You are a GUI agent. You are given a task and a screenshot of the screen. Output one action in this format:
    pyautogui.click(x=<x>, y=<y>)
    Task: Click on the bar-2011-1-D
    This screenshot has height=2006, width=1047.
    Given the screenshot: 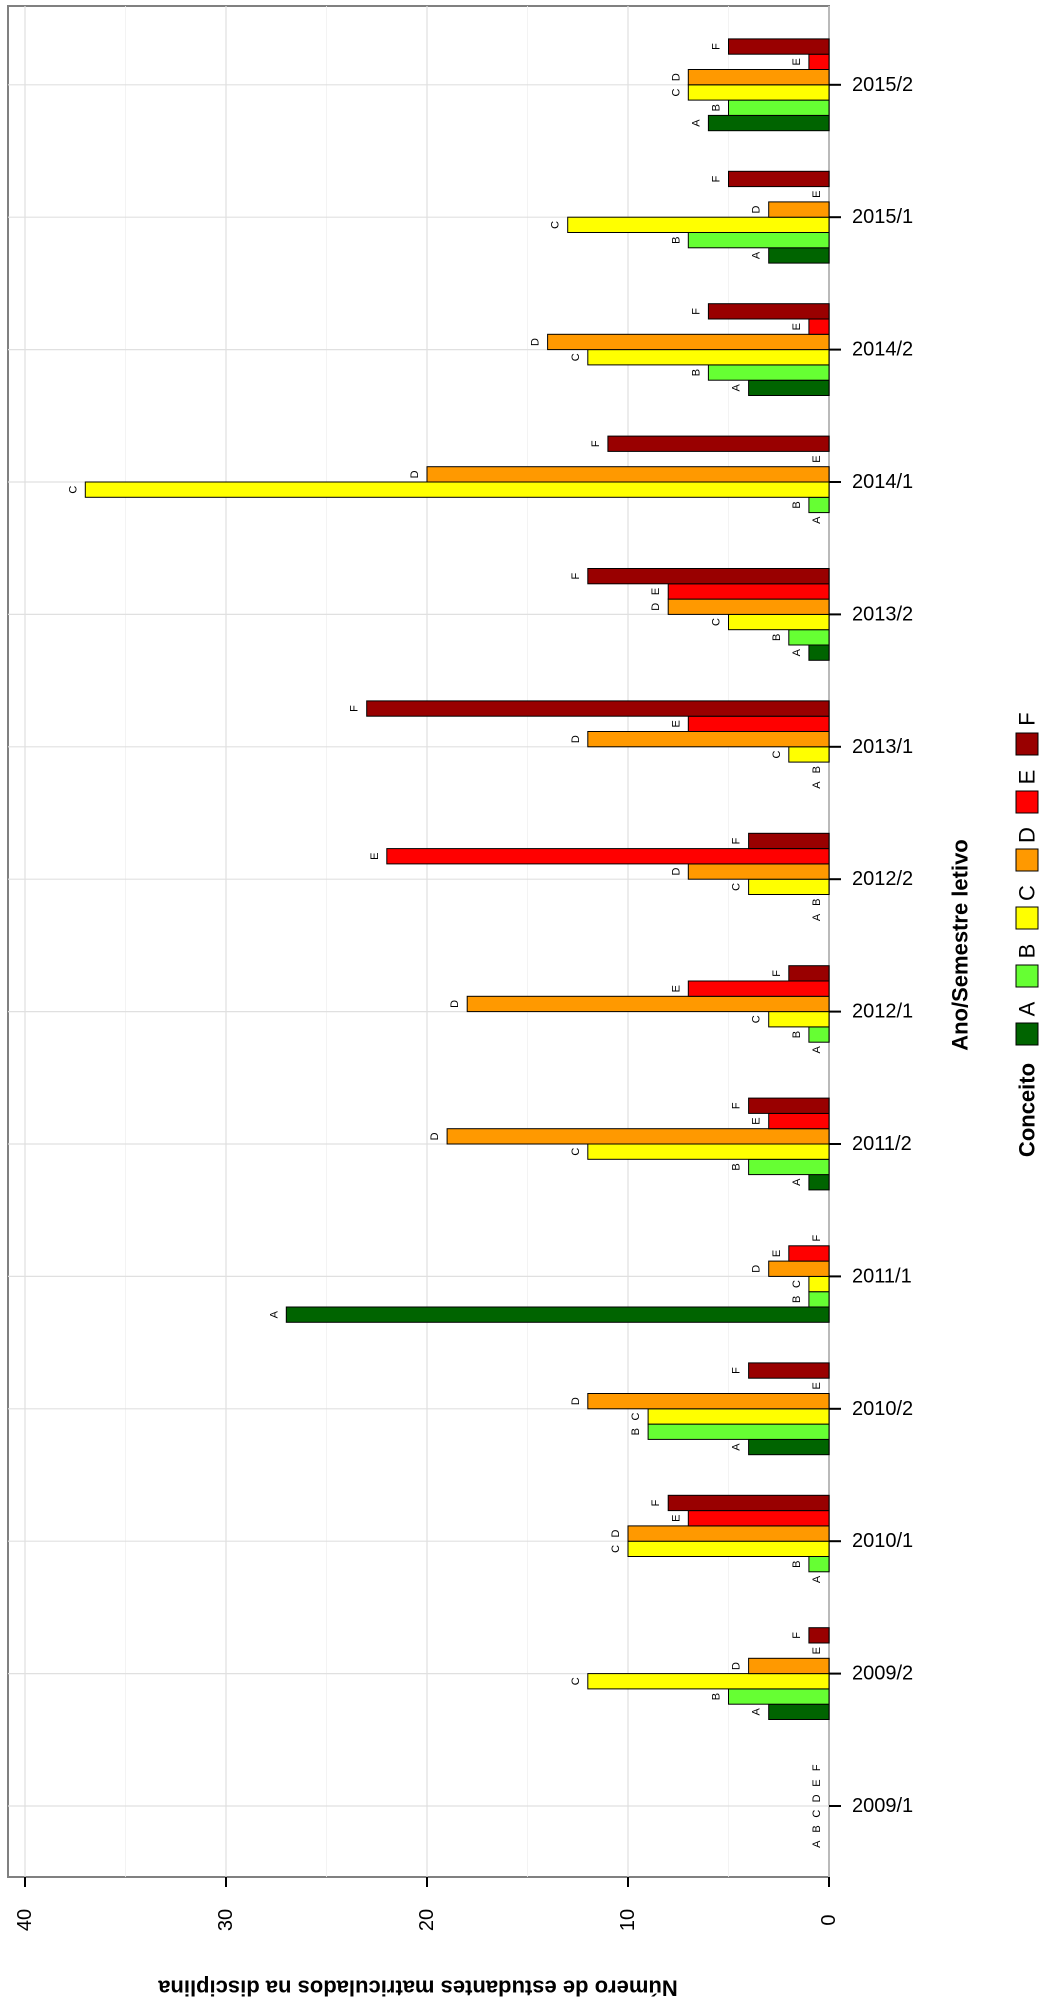 What is the action you would take?
    pyautogui.click(x=799, y=1268)
    